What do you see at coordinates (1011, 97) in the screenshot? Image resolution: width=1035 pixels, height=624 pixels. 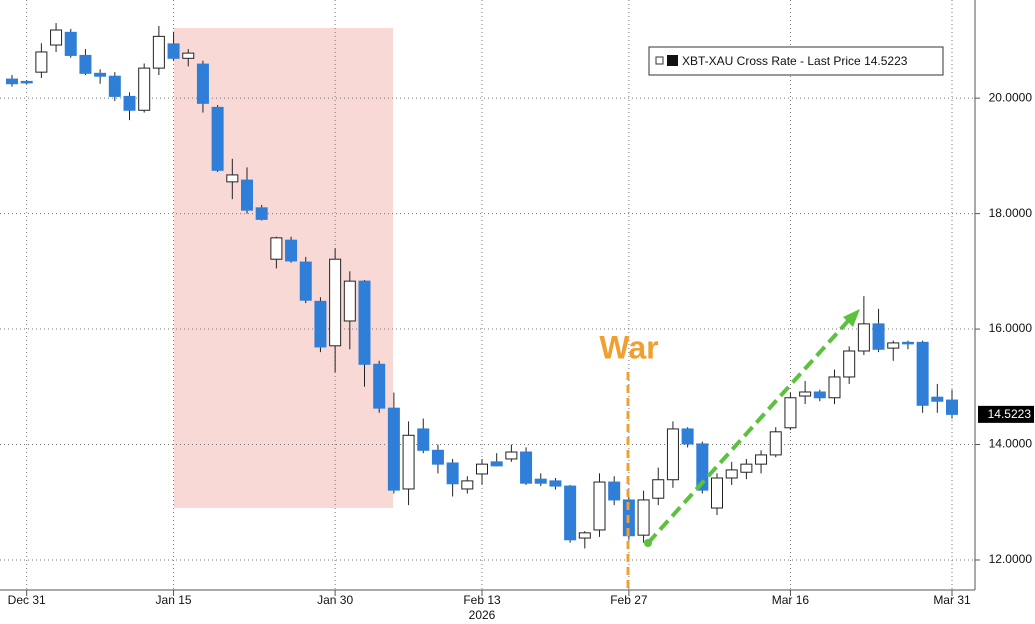 I see `y-tick-label: 20.0000` at bounding box center [1011, 97].